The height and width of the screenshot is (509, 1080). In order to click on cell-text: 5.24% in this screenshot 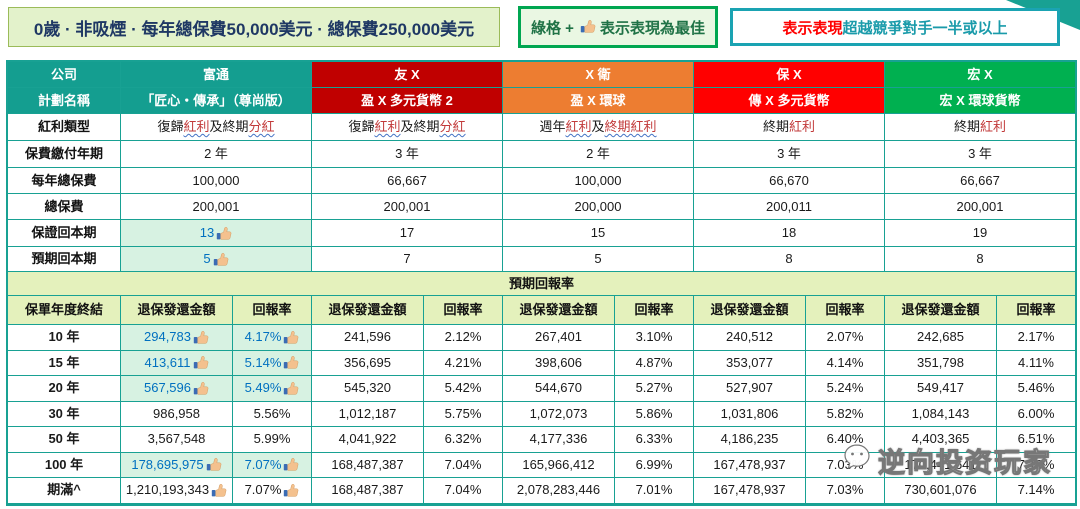, I will do `click(845, 388)`.